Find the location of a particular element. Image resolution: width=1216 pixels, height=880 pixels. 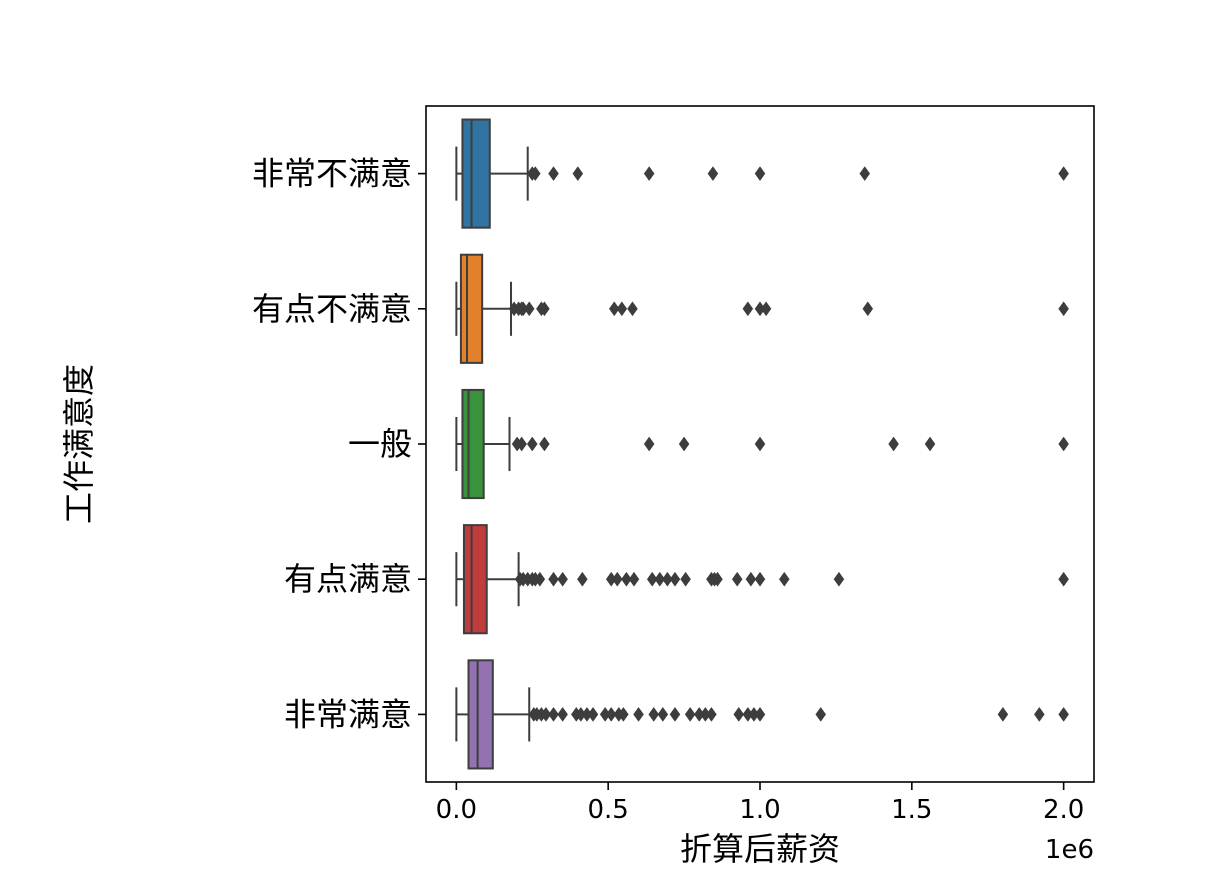

y-tick-label: 有点满意 is located at coordinates (348, 579).